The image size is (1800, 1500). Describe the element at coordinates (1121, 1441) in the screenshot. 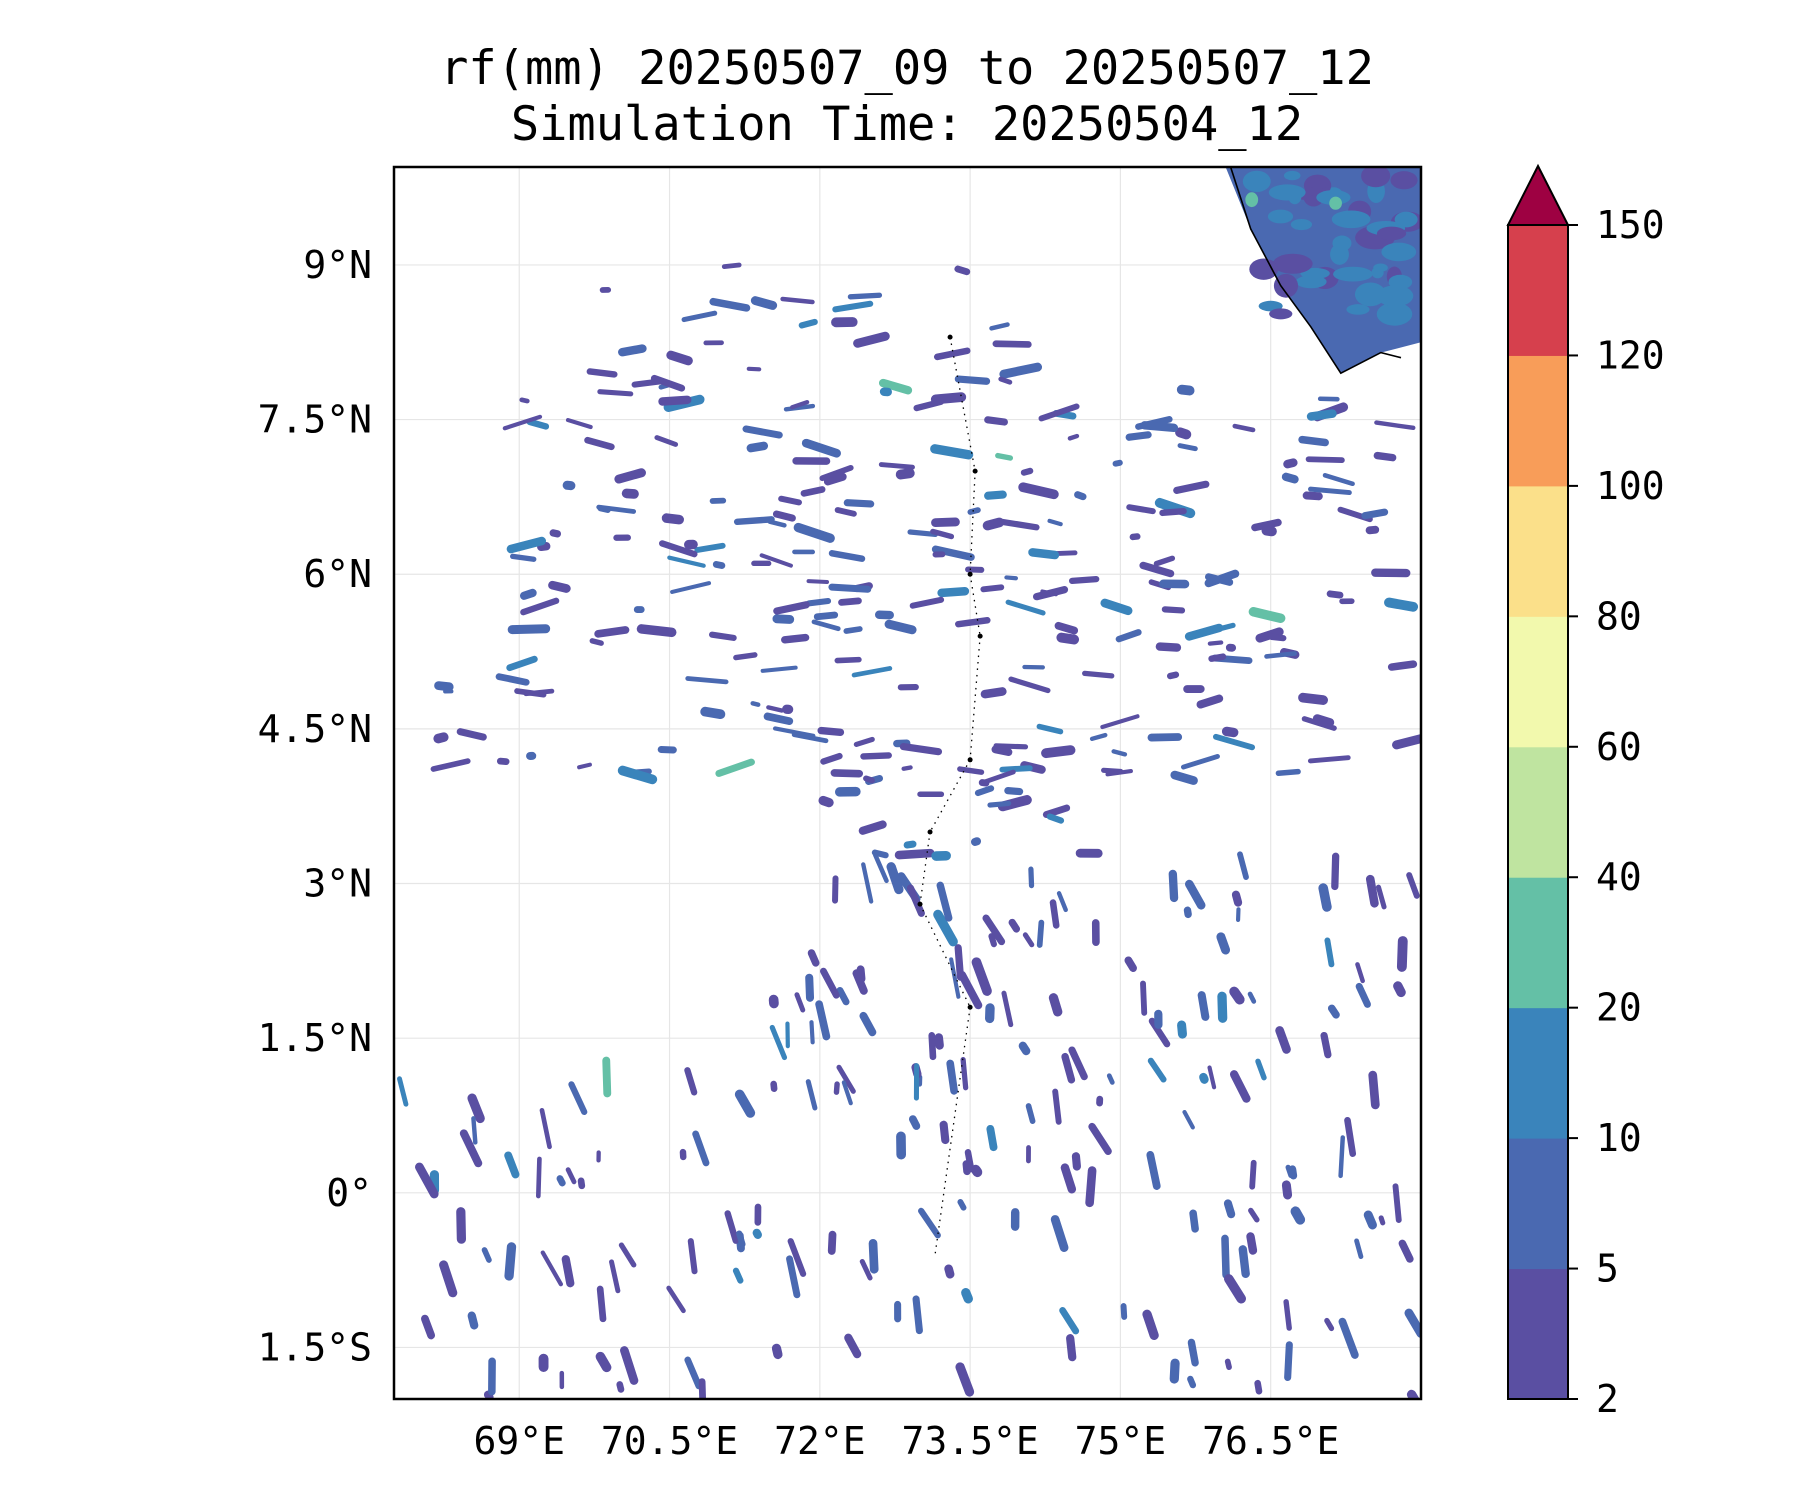

I see `x-tick-label: 75°E` at that location.